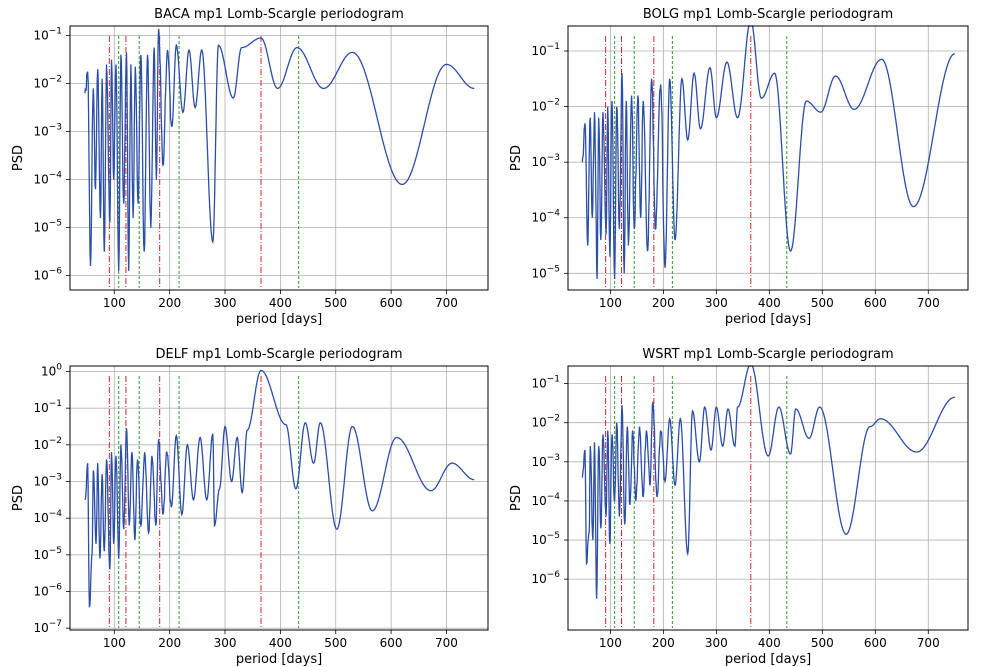 This screenshot has height=667, width=981. What do you see at coordinates (768, 14) in the screenshot?
I see `chart-title: BOLG mp1 Lomb-Scargle periodogram` at bounding box center [768, 14].